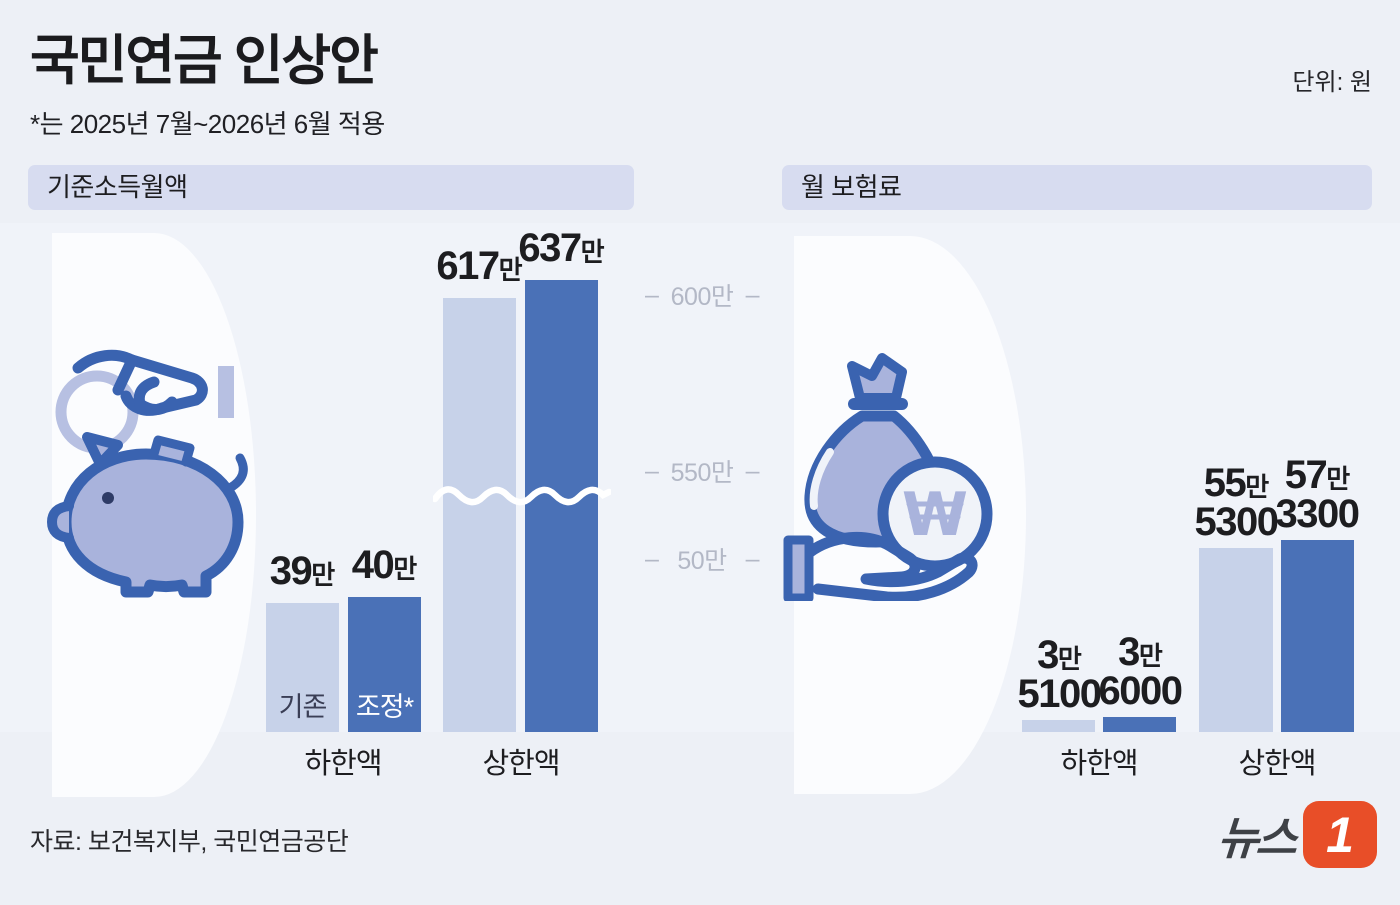  Describe the element at coordinates (140, 382) in the screenshot. I see `hand-icon` at that location.